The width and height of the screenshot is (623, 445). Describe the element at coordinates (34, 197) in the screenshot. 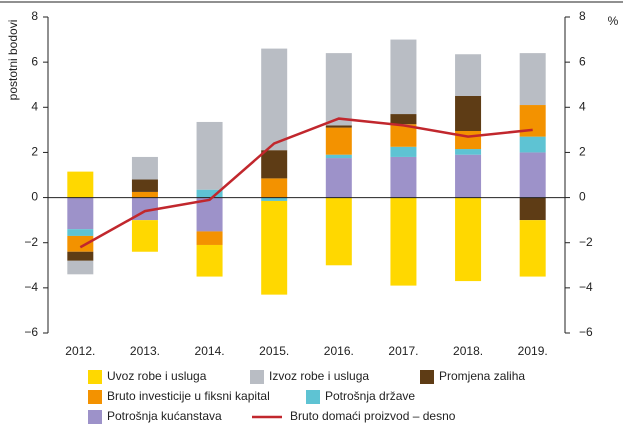

I see `y-tick-label: 0` at that location.